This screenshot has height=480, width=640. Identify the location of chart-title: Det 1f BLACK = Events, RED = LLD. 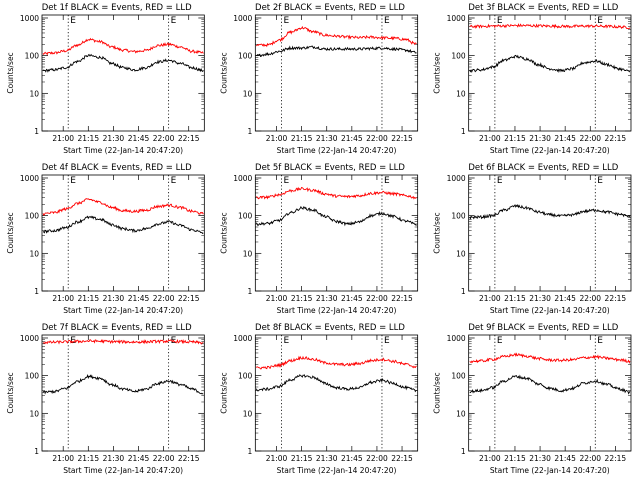
(117, 8).